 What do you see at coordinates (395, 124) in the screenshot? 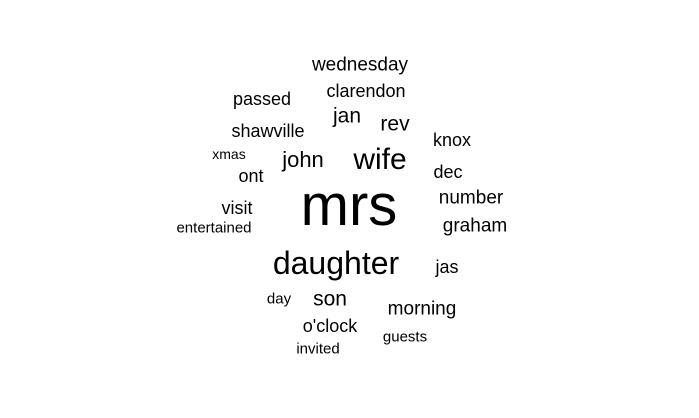
I see `word-rev: rev` at bounding box center [395, 124].